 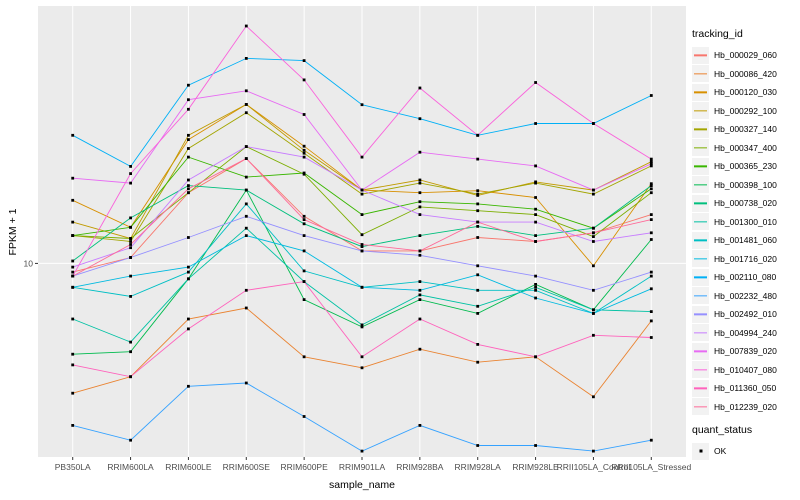 What do you see at coordinates (745, 240) in the screenshot?
I see `legend-label: Hb_001481_060` at bounding box center [745, 240].